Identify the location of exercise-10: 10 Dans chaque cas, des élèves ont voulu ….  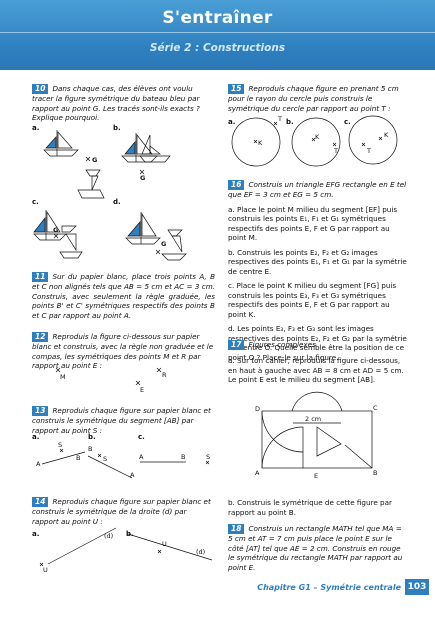
(123, 103).